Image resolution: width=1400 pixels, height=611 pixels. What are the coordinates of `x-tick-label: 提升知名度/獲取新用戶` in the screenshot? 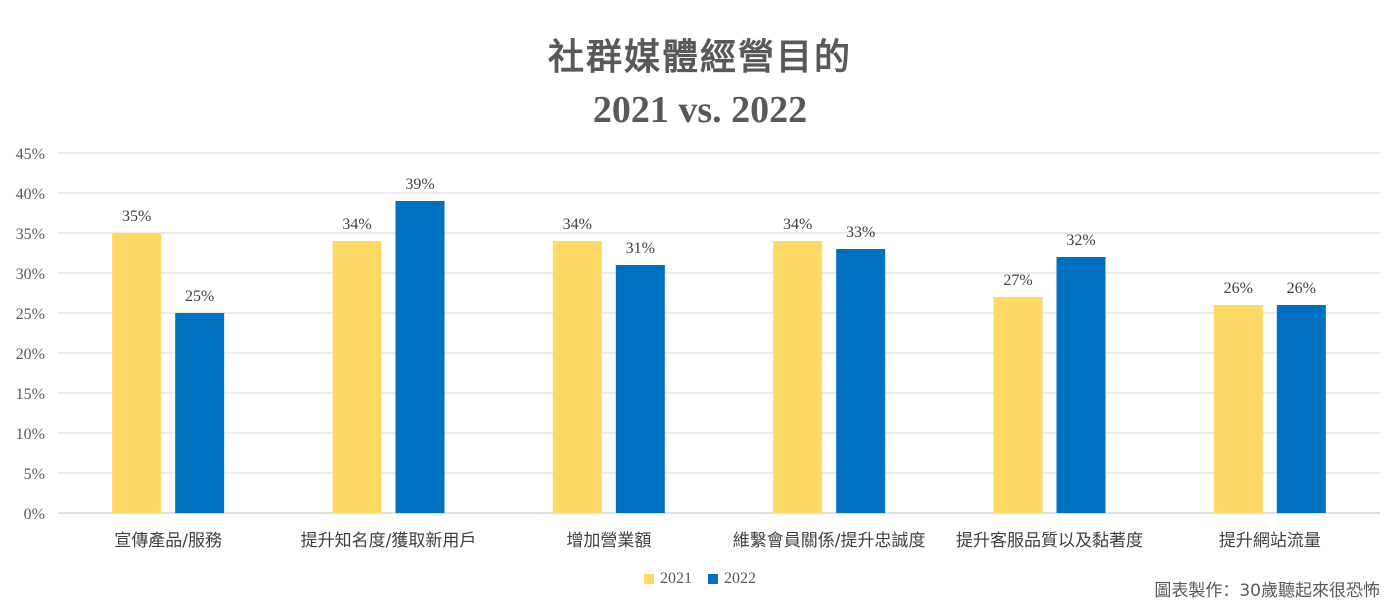 It's located at (389, 541).